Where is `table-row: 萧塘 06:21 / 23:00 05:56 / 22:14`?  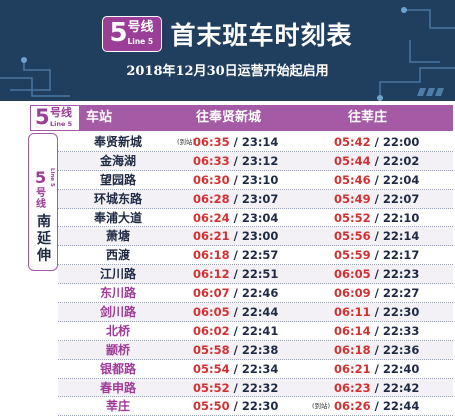 table-row: 萧塘 06:21 / 23:00 05:56 / 22:14 is located at coordinates (255, 237).